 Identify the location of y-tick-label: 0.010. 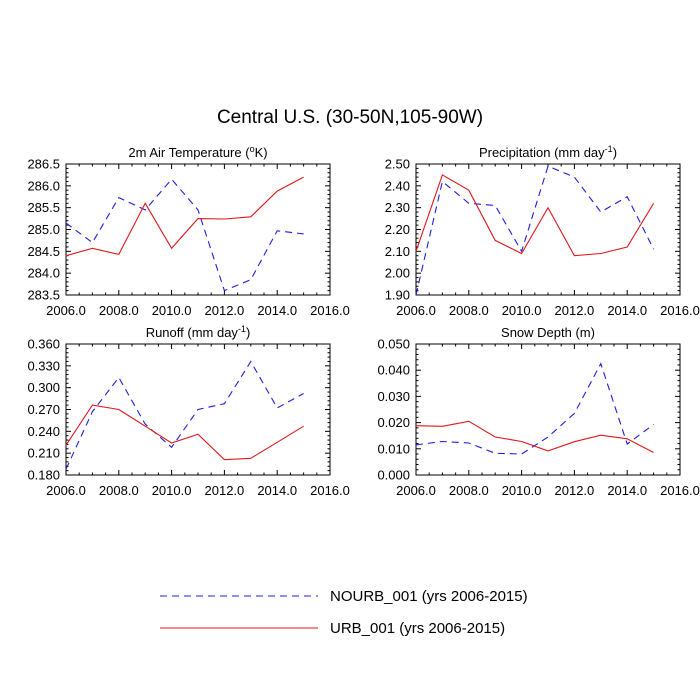
(393, 448).